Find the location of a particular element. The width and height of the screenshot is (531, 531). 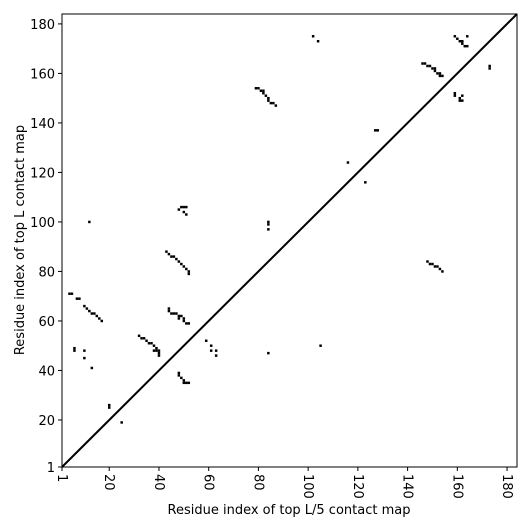

y-tick-label: 1 is located at coordinates (51, 468).